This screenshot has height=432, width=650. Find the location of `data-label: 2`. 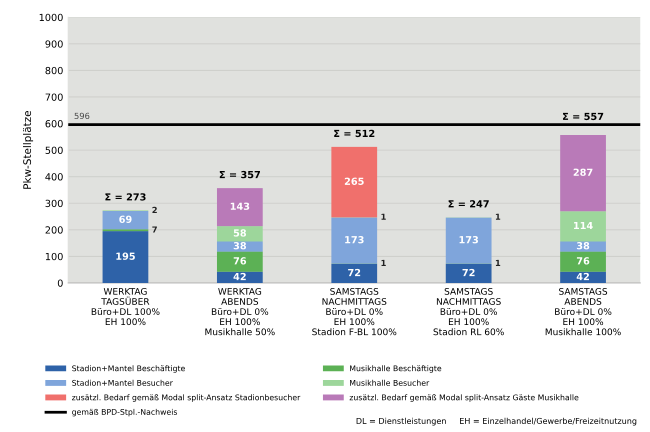

data-label: 2 is located at coordinates (154, 209).